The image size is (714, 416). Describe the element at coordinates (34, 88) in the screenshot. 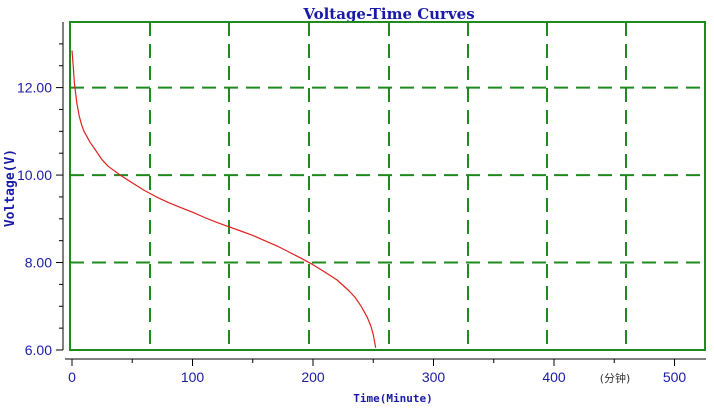

I see `y-tick-label: 12.00` at that location.